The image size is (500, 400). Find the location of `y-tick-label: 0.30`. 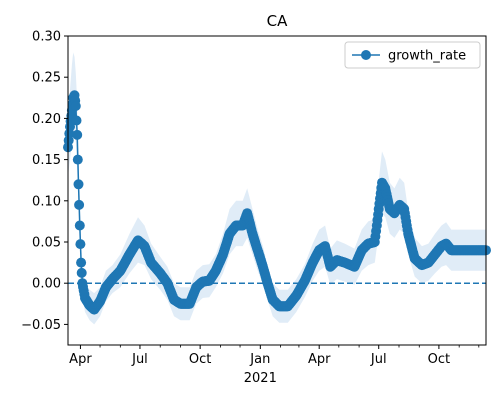

y-tick-label: 0.30 is located at coordinates (46, 37).